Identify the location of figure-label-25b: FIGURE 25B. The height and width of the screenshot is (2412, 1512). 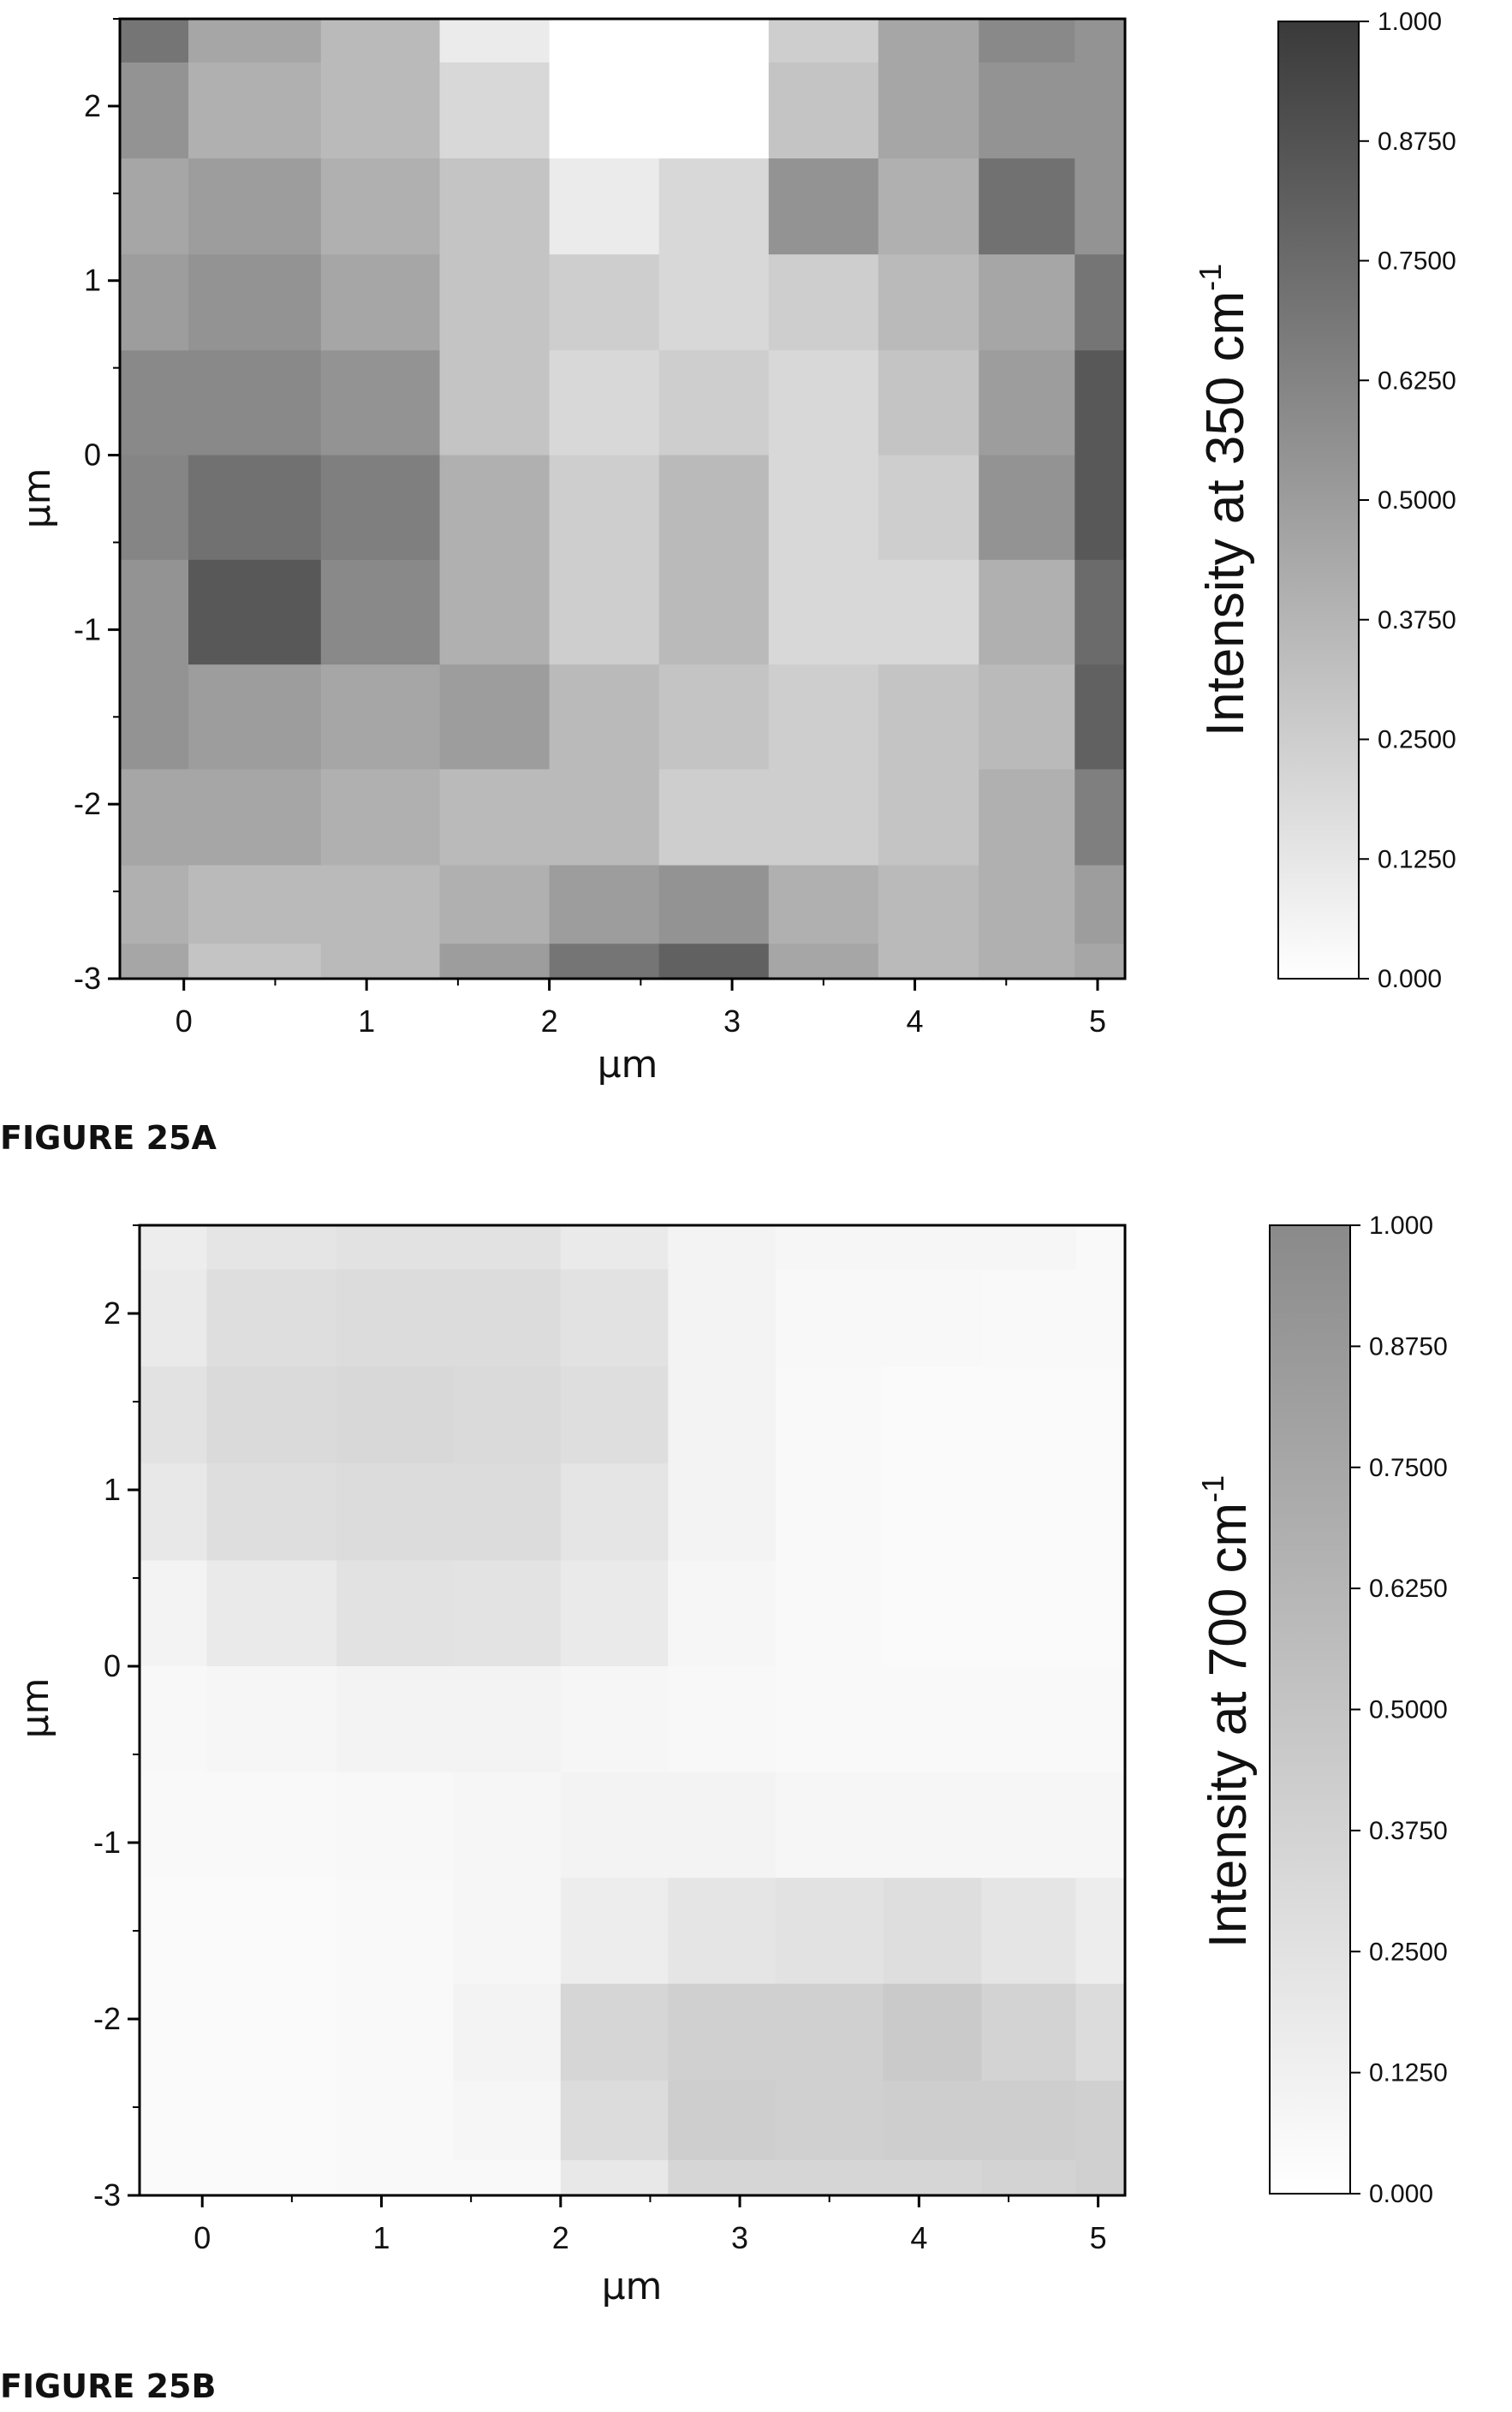
(108, 2386).